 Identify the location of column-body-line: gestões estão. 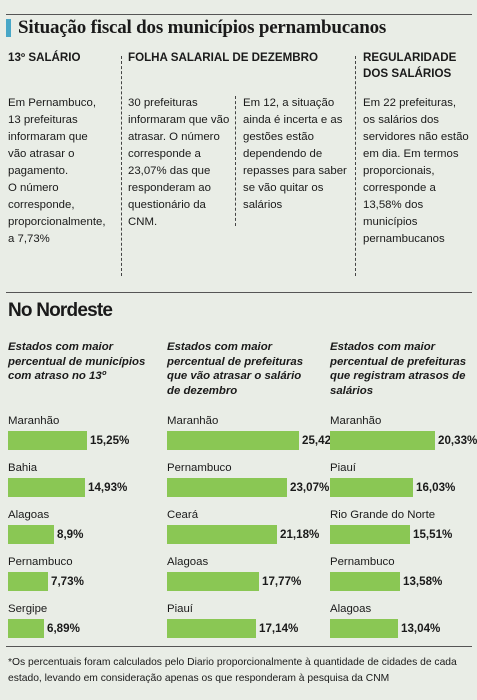
(278, 137).